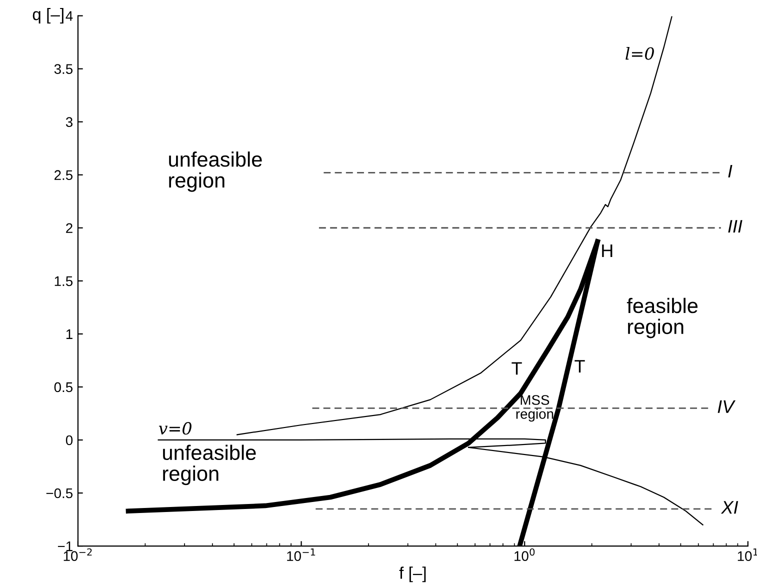 The width and height of the screenshot is (757, 584). Describe the element at coordinates (412, 574) in the screenshot. I see `x-axis-title: f [–]` at that location.